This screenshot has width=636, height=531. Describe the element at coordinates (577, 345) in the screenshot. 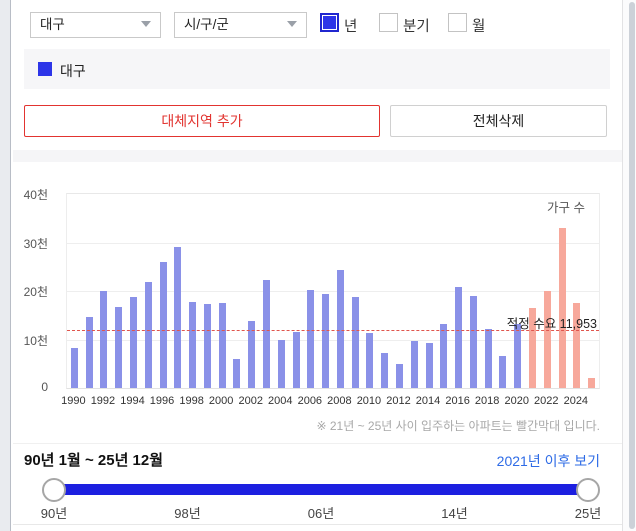

I see `chart-bar-2024` at that location.